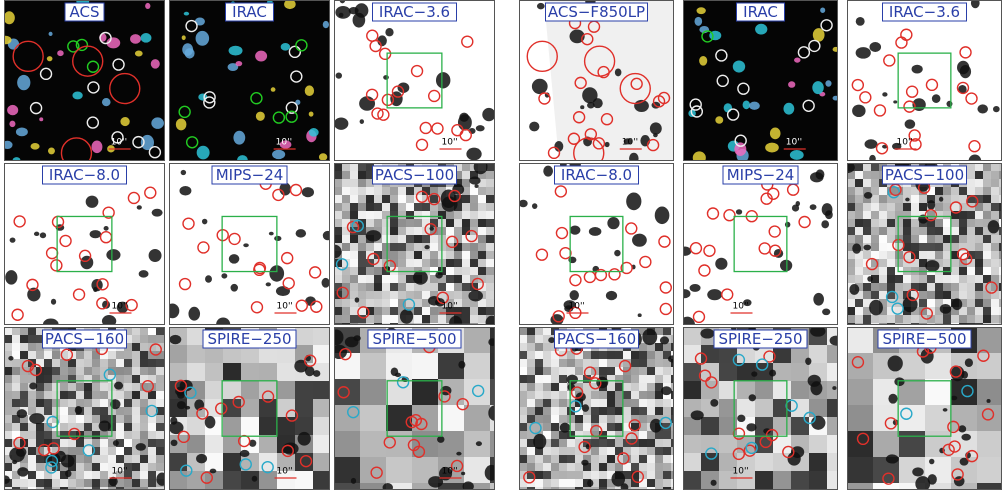 This screenshot has width=1002, height=491. What do you see at coordinates (596, 244) in the screenshot?
I see `panel: IRAC−8.010''` at bounding box center [596, 244].